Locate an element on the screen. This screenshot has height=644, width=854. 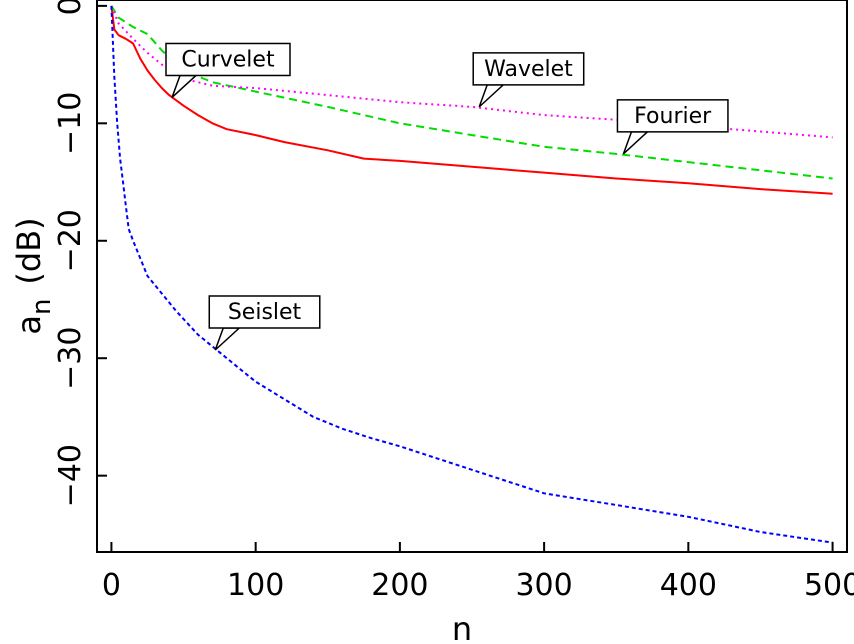
callout-label: Wavelet is located at coordinates (528, 69).